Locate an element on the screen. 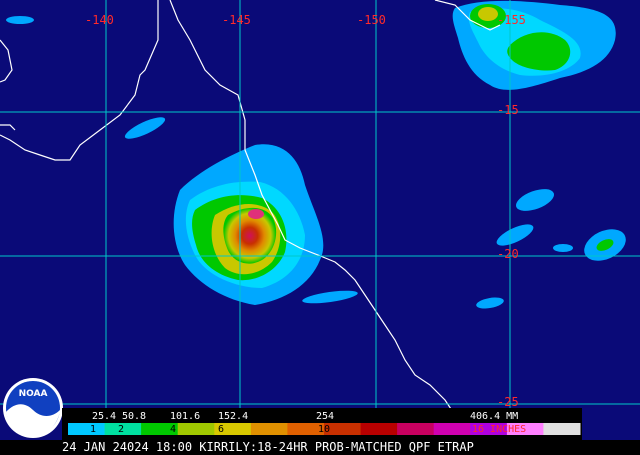 This screenshot has height=455, width=640. legend-mm-tick: 406.4 MM is located at coordinates (494, 416).